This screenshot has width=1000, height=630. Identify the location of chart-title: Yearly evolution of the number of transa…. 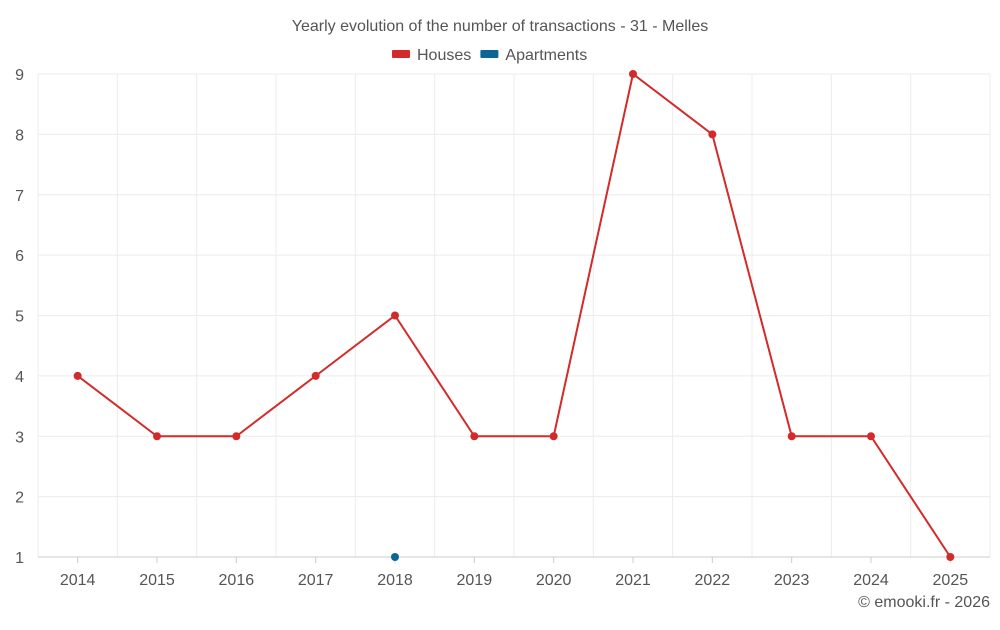
(500, 26).